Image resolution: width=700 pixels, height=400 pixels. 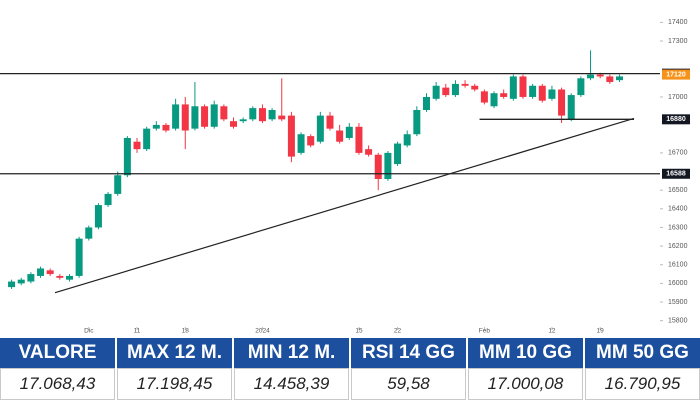 What do you see at coordinates (408, 353) in the screenshot?
I see `table-header: RSI 14 GG` at bounding box center [408, 353].